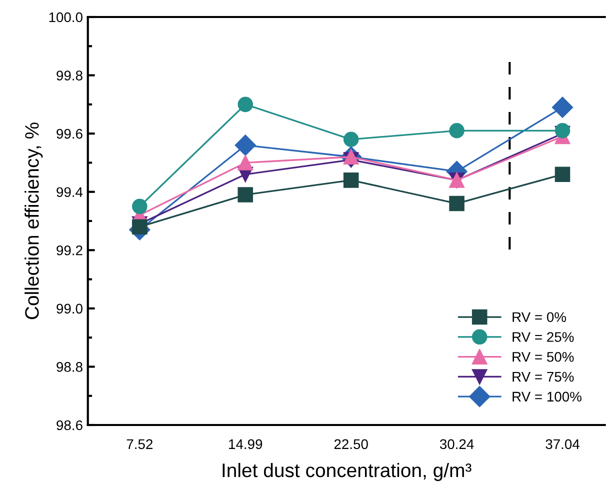 The image size is (606, 500). Describe the element at coordinates (543, 337) in the screenshot. I see `legend-label: RV = 25%` at that location.